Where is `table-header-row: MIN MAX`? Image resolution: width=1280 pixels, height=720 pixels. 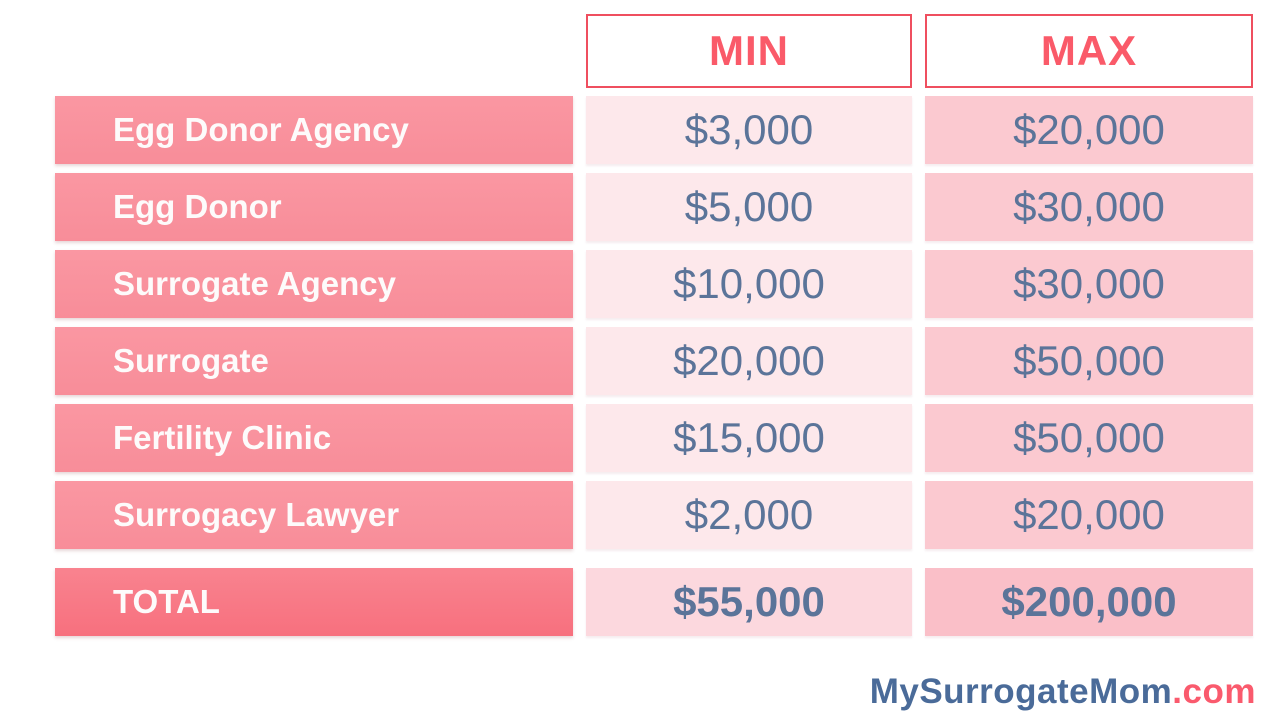
table-header-row: MIN MAX is located at coordinates (654, 51).